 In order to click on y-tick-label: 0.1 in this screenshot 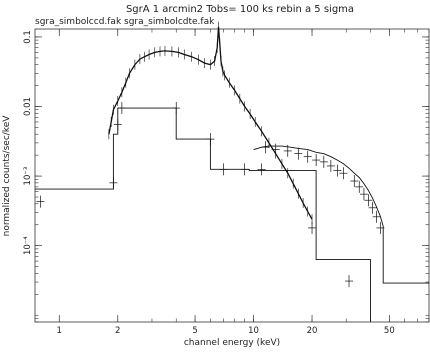, I will do `click(28, 37)`.